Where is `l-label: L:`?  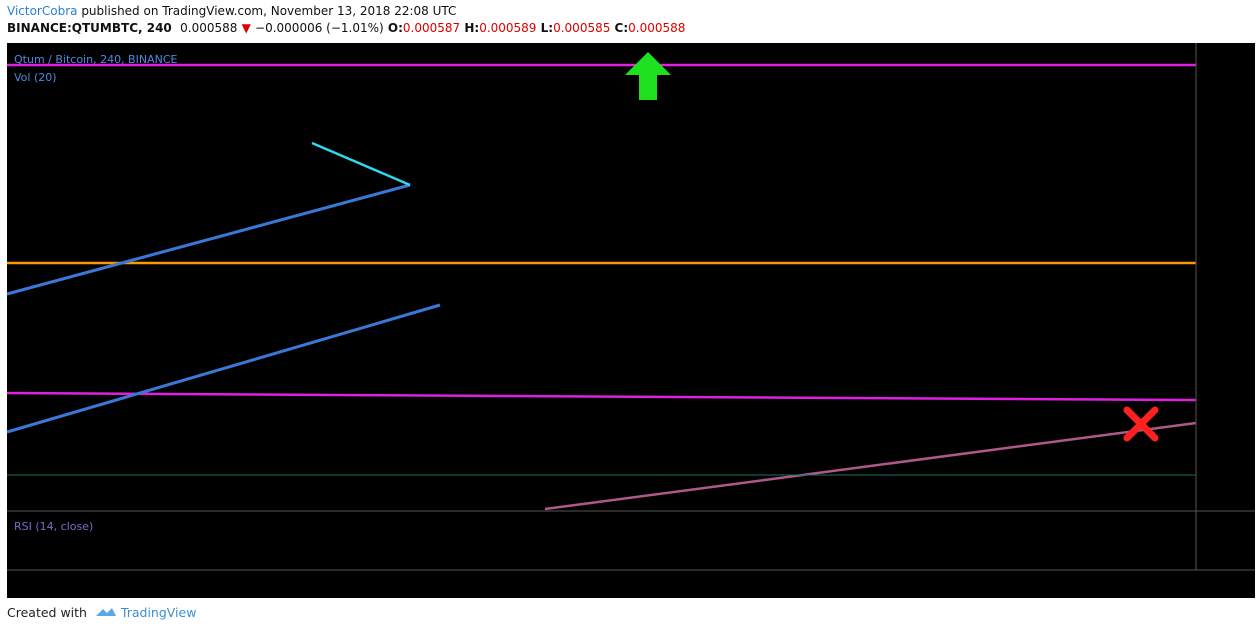
l-label: L: is located at coordinates (547, 28).